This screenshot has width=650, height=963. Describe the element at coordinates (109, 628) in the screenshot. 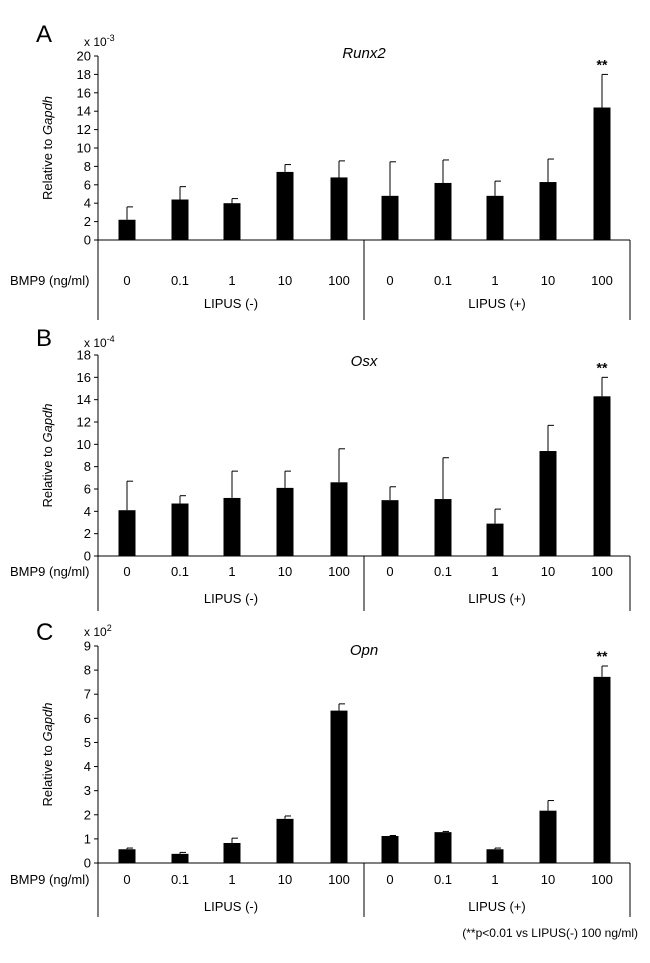

I see `axis-scale-exponent: 2` at that location.